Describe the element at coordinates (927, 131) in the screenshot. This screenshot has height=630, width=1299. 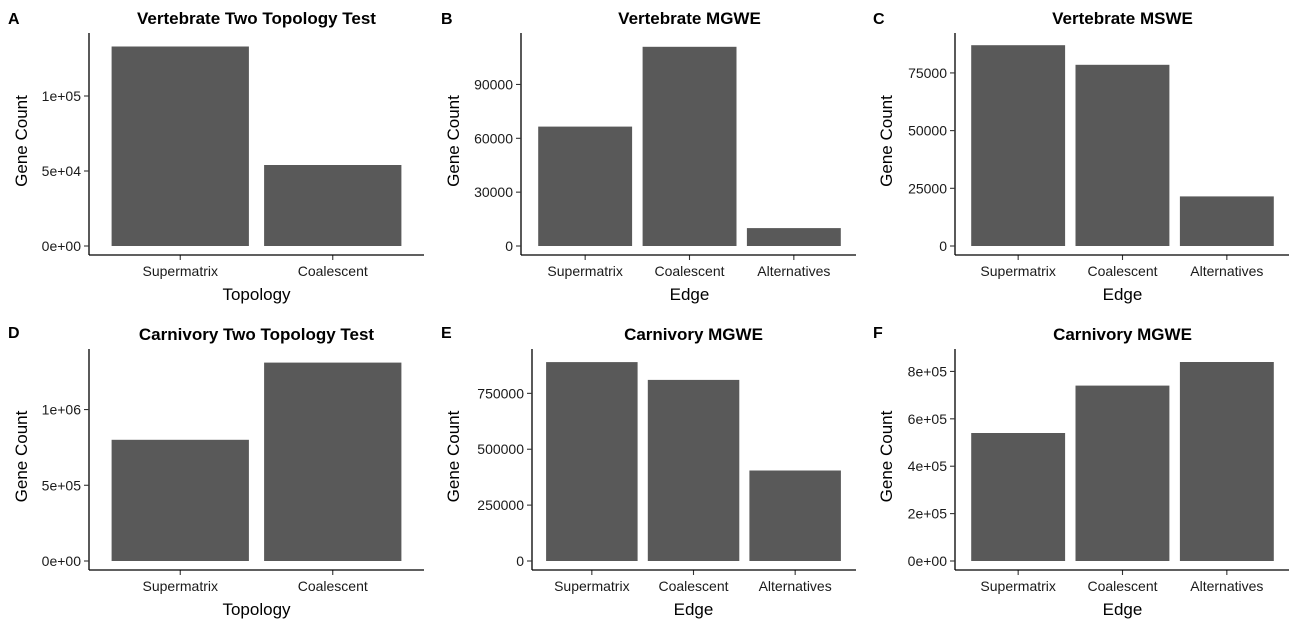
I see `y-tick-label: 50000` at that location.